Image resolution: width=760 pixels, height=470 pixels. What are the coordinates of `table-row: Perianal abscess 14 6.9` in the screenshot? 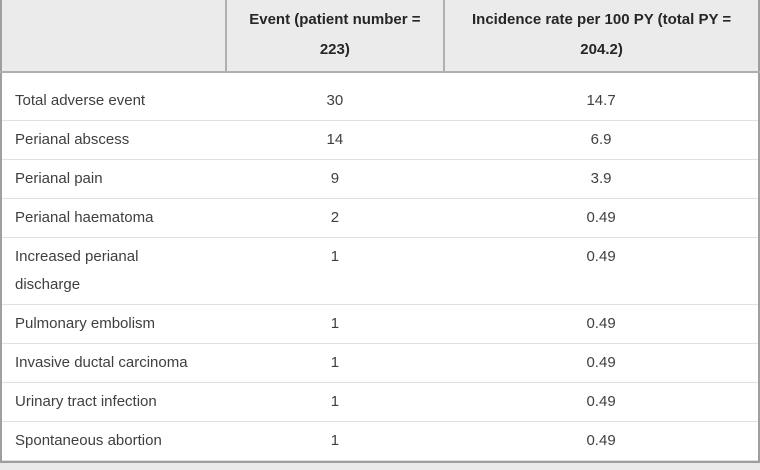 It's located at (380, 140).